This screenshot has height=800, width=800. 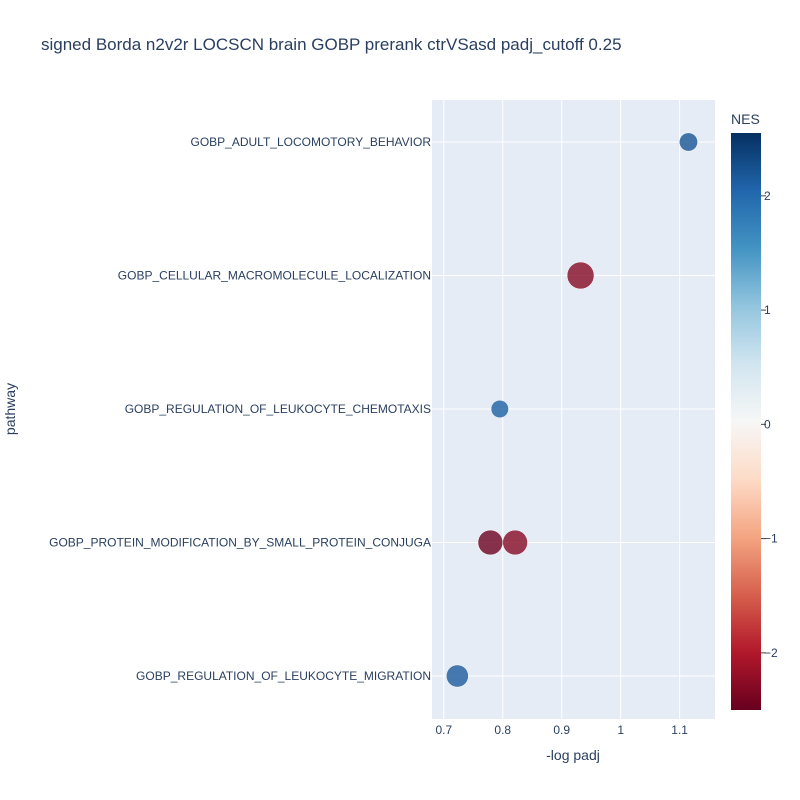 What do you see at coordinates (771, 539) in the screenshot?
I see `colorbar-tick-label: −1` at bounding box center [771, 539].